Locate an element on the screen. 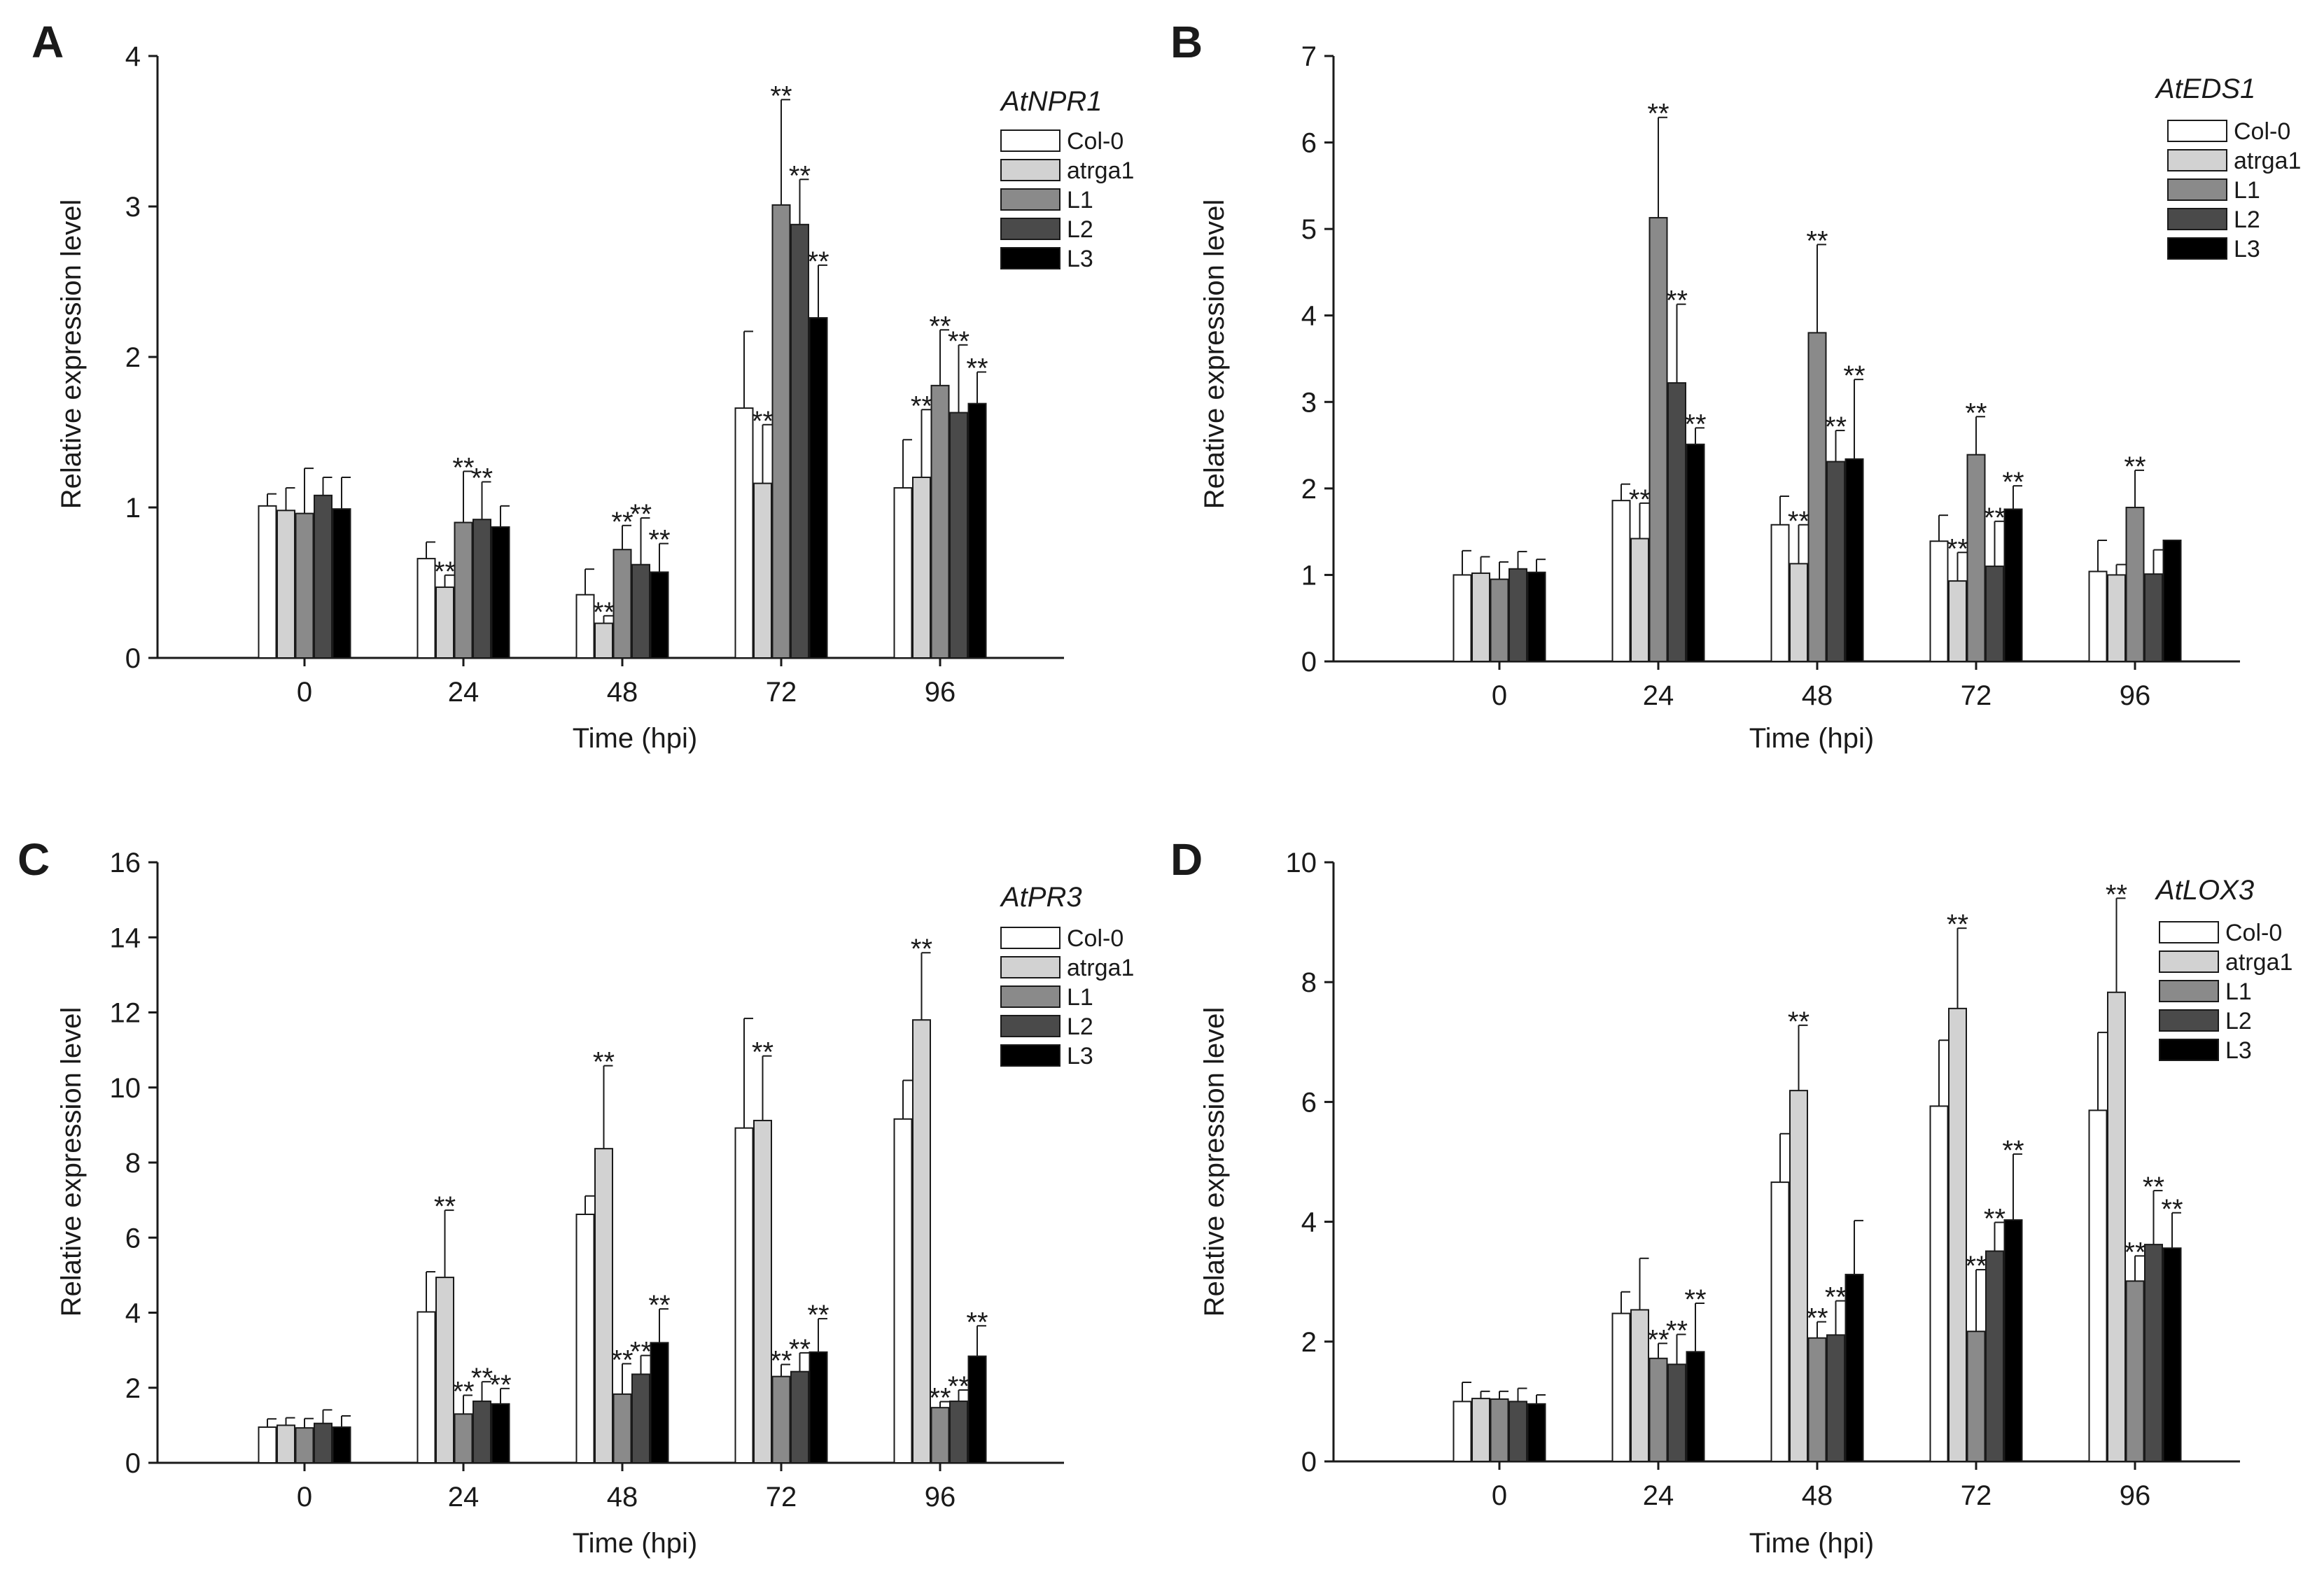 The width and height of the screenshot is (2324, 1579). panel-b-xlabel: Time (hpi) is located at coordinates (1812, 738).